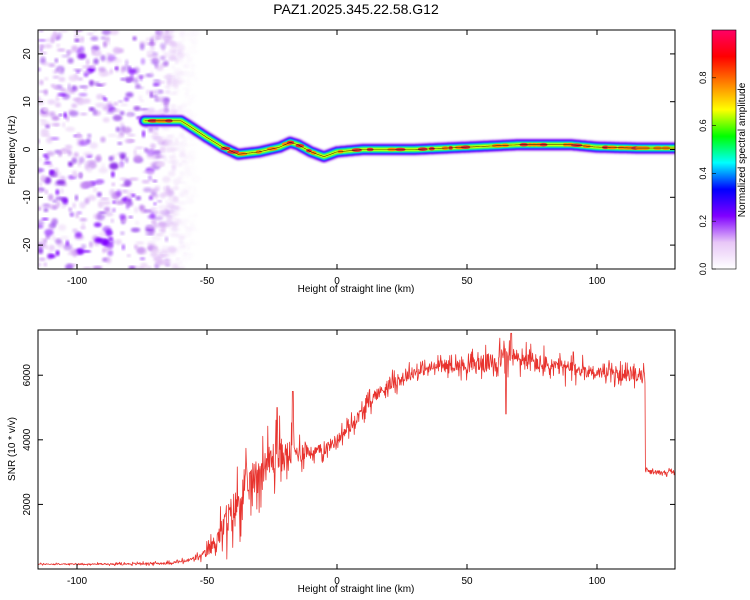 This screenshot has width=750, height=600. I want to click on y-tick-label: -20, so click(27, 244).